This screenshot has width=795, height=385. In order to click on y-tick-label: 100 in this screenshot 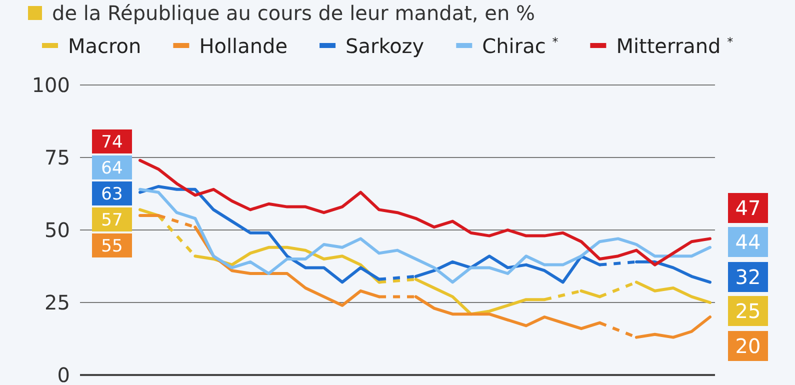, I will do `click(51, 85)`.